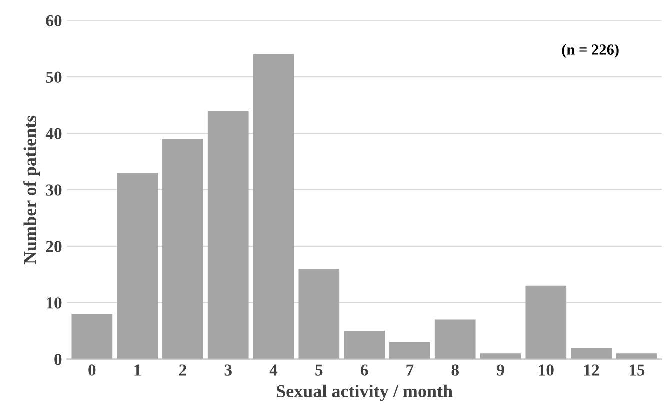  What do you see at coordinates (54, 21) in the screenshot?
I see `y-tick-label: 60` at bounding box center [54, 21].